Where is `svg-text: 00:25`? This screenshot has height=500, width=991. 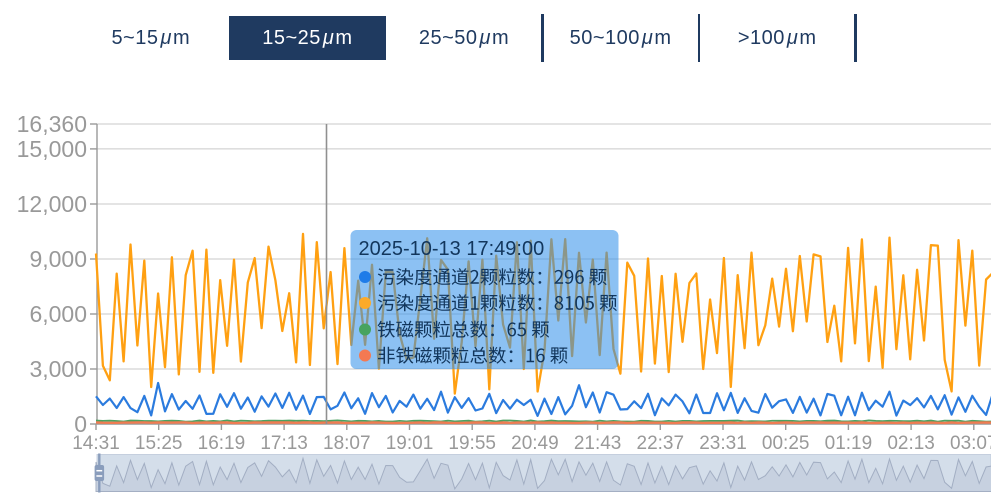 svg-text: 00:25 is located at coordinates (786, 443).